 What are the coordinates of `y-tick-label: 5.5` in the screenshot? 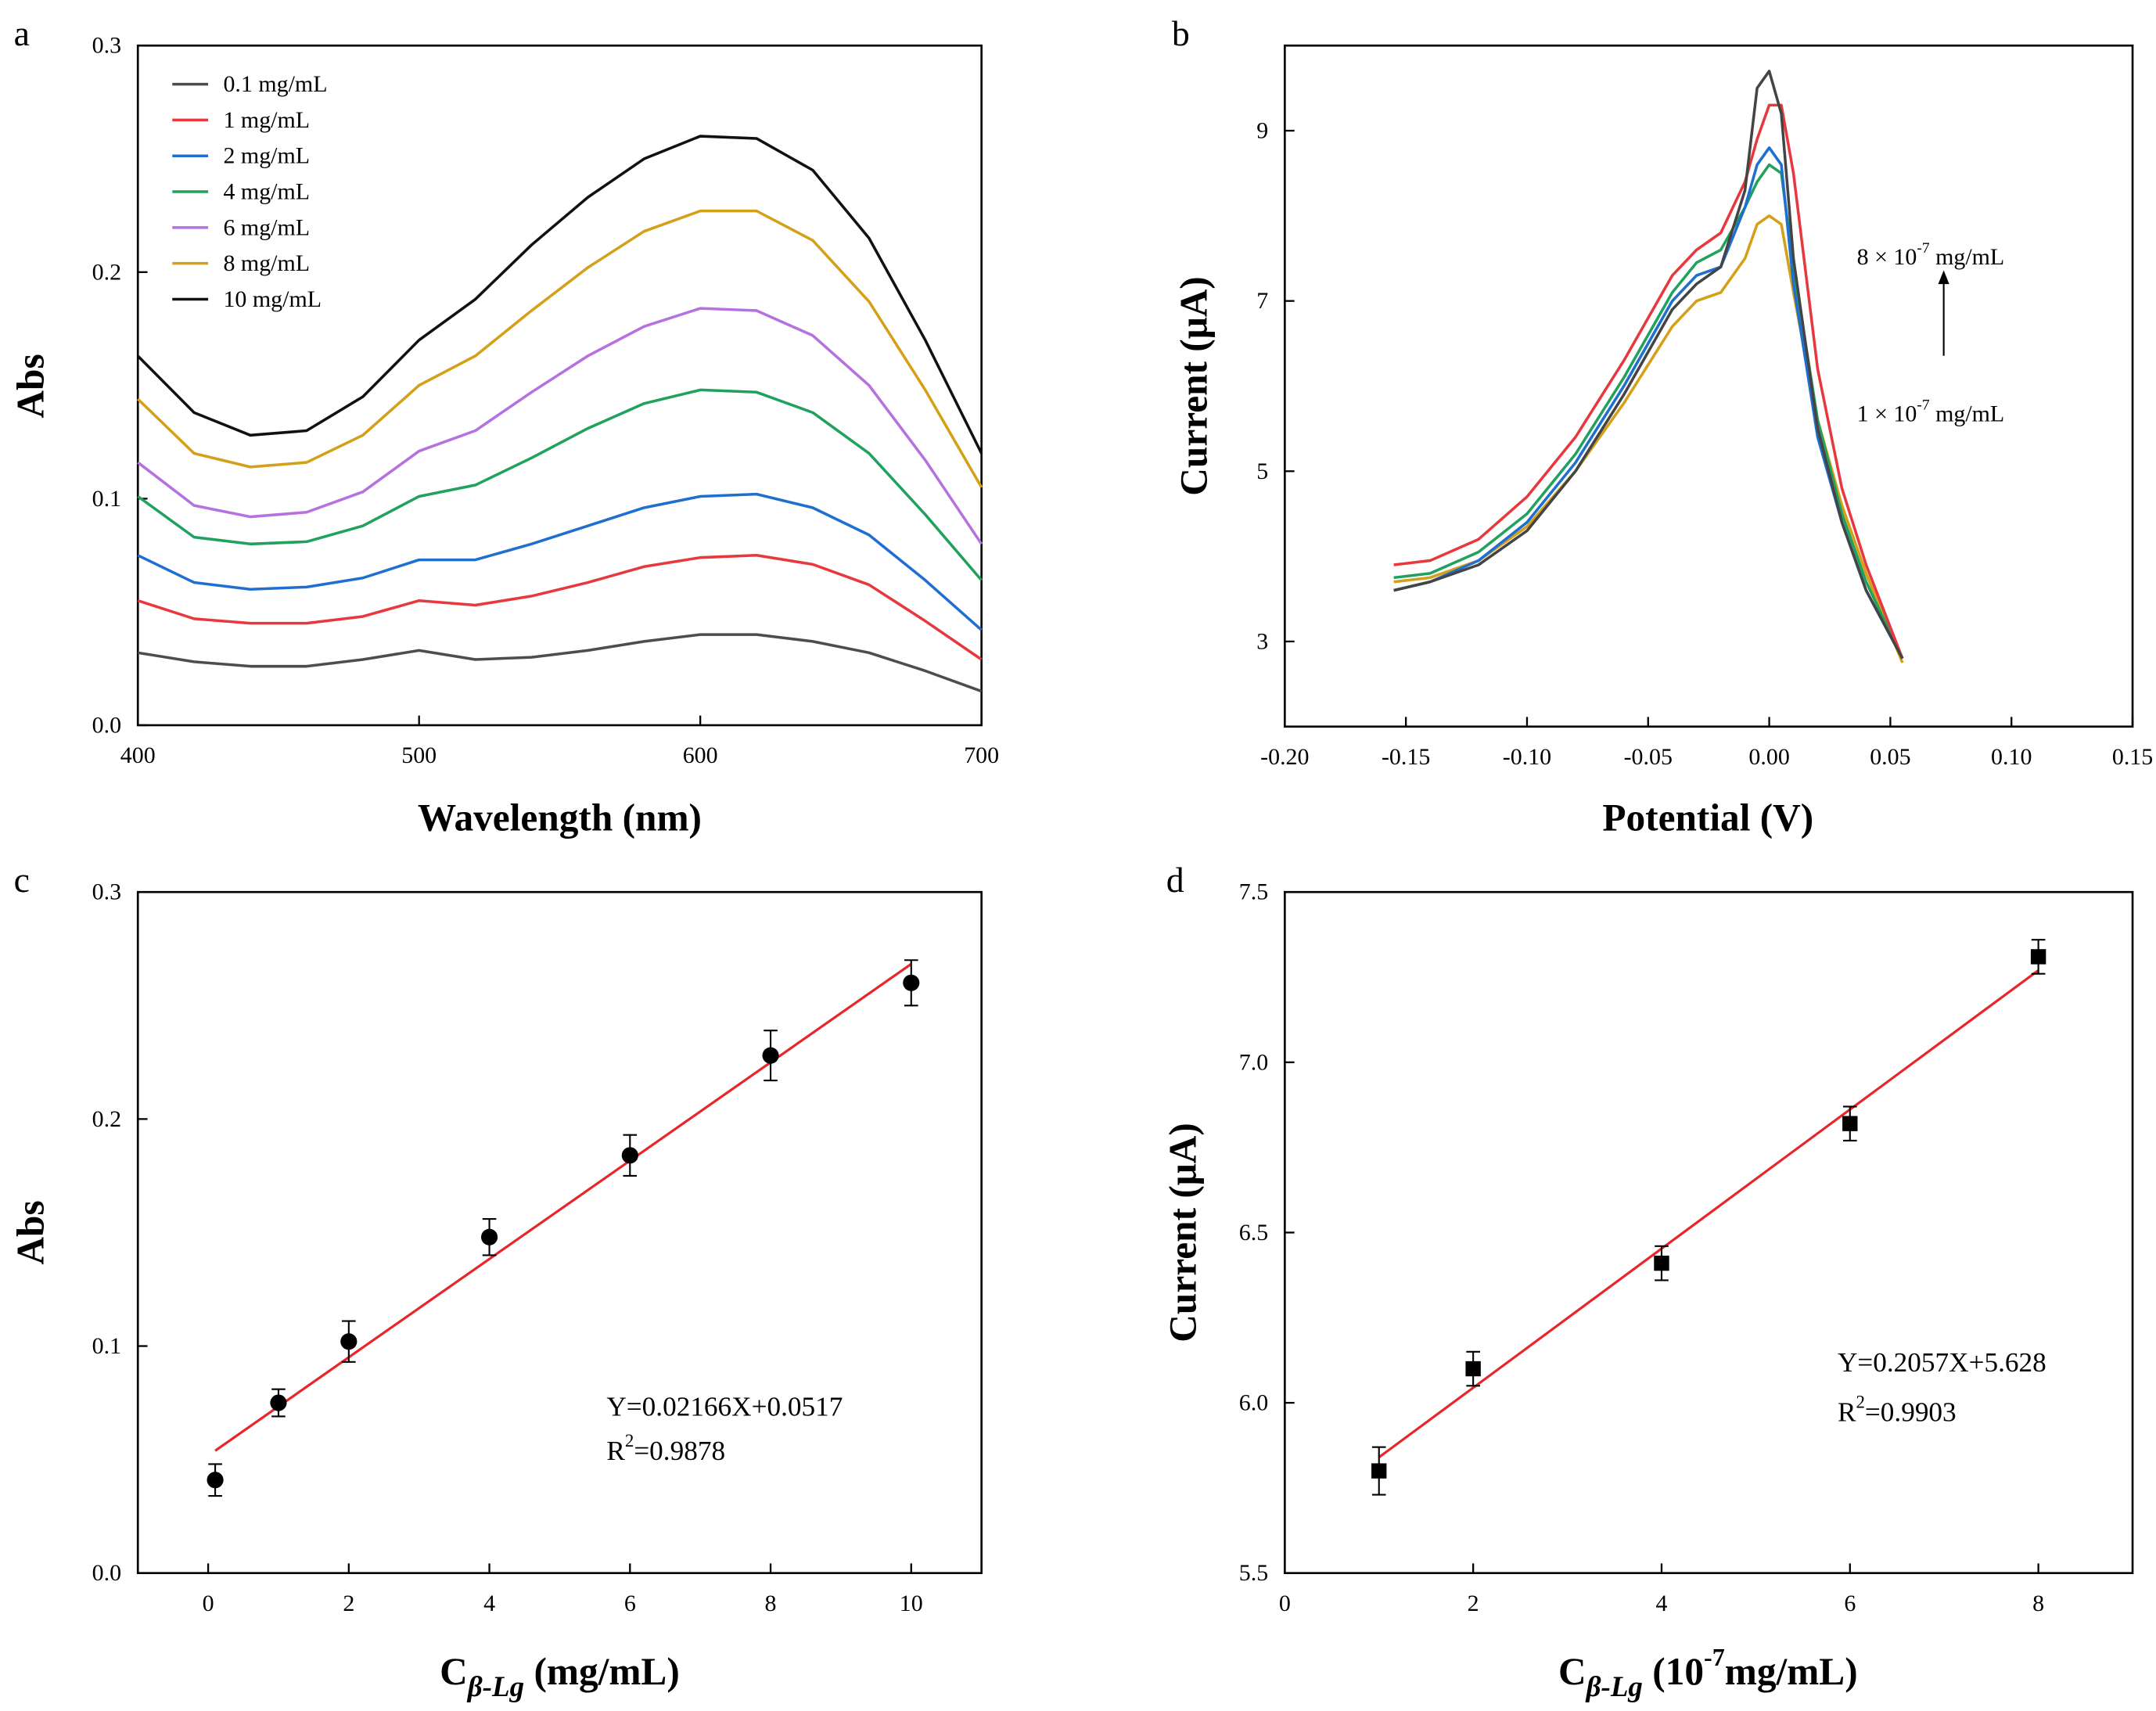 It's located at (1253, 1573).